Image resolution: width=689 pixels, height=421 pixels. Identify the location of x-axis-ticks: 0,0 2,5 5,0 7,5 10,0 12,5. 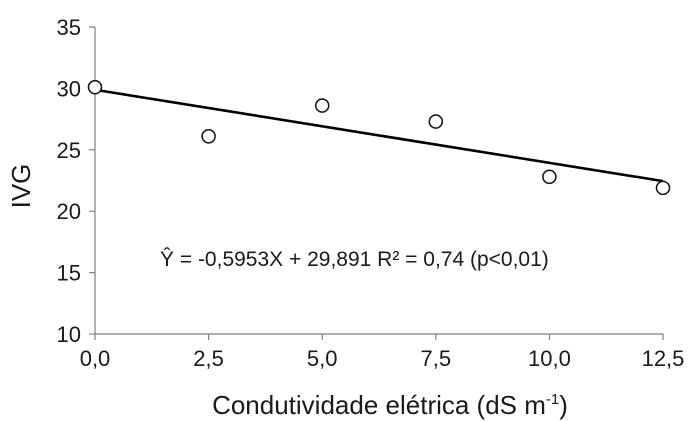
(382, 352).